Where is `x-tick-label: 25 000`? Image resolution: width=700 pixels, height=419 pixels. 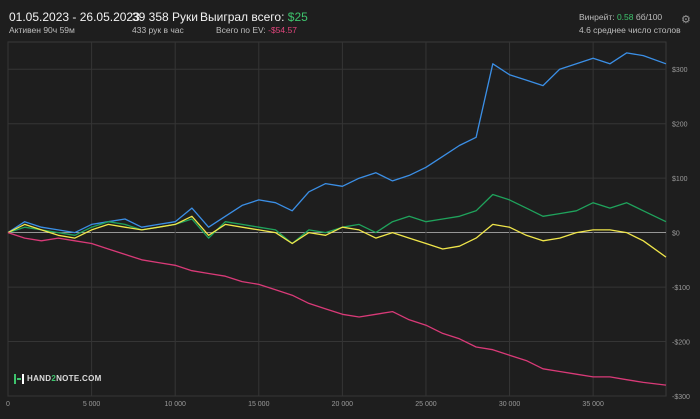
x-tick-label: 25 000 is located at coordinates (426, 404).